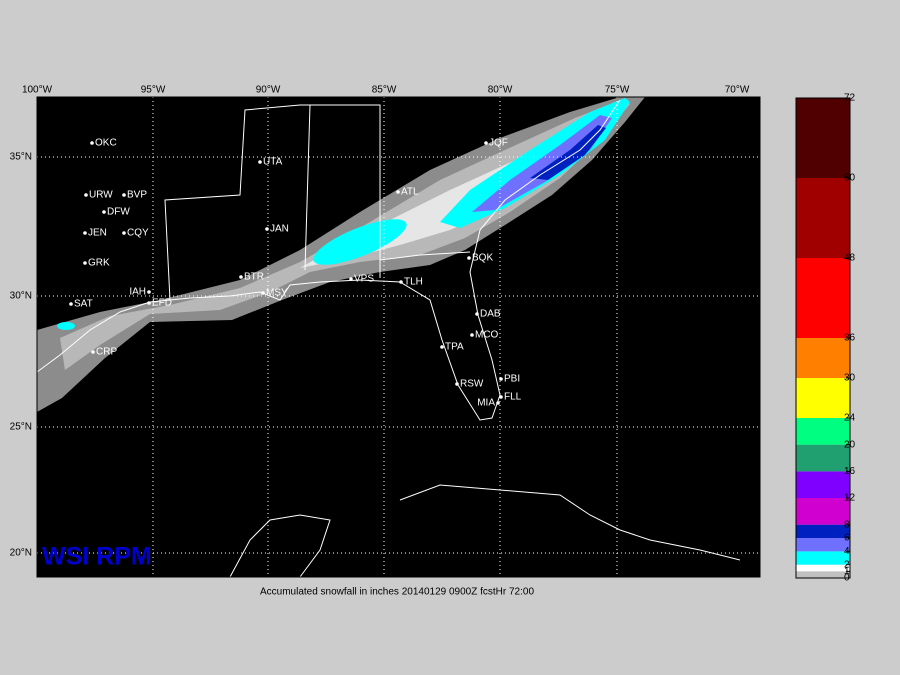  Describe the element at coordinates (279, 229) in the screenshot. I see `city-label: JAN` at that location.